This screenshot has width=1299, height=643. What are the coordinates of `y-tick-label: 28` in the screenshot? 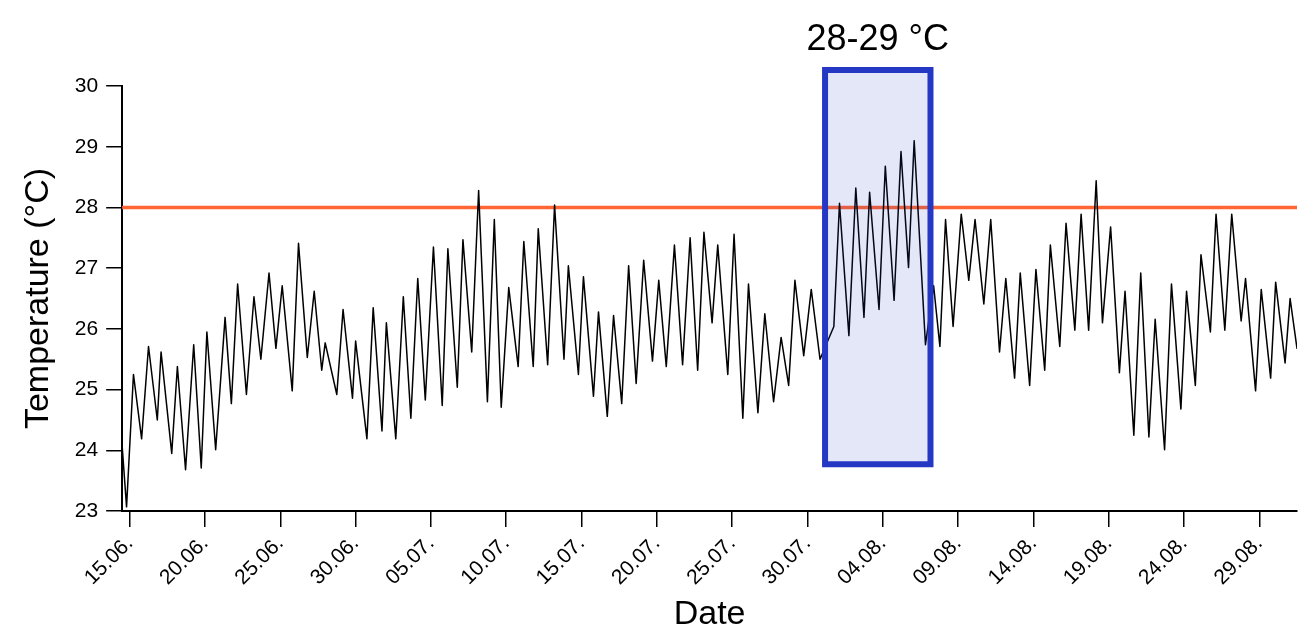 It's located at (86, 206).